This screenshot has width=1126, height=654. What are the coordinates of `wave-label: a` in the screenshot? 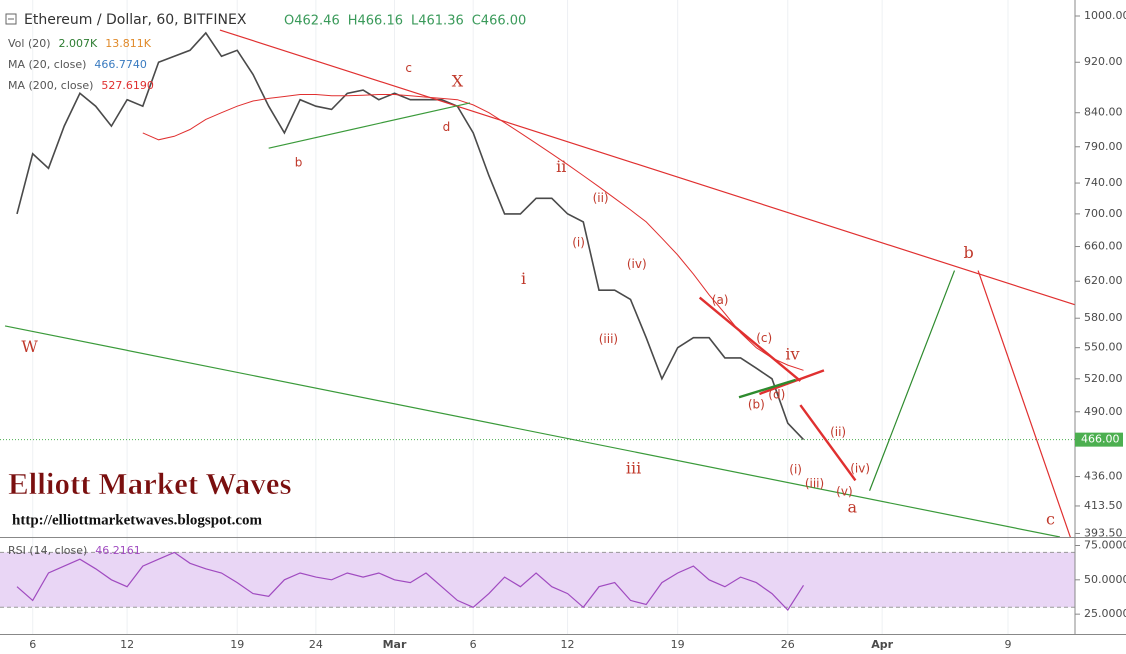 It's located at (852, 506).